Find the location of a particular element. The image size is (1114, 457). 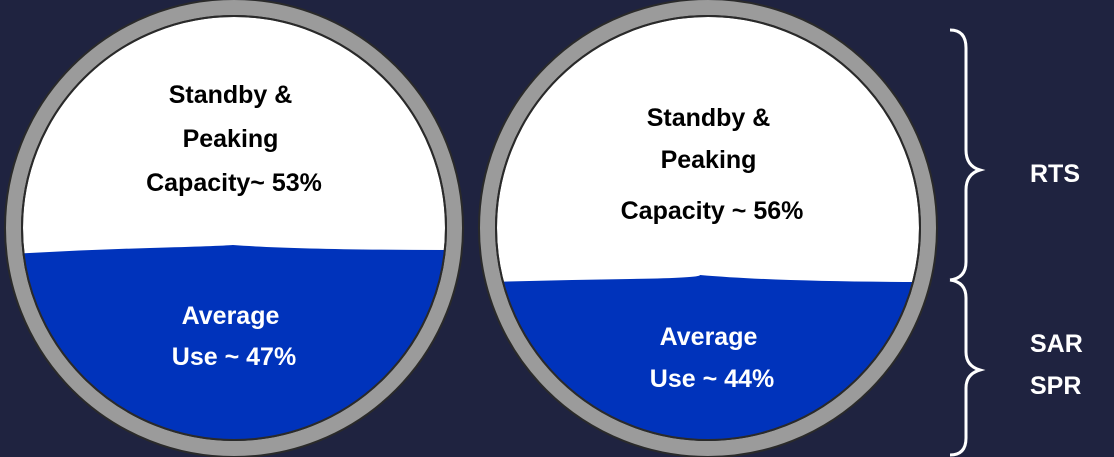

rts-label: RTS is located at coordinates (1055, 174).